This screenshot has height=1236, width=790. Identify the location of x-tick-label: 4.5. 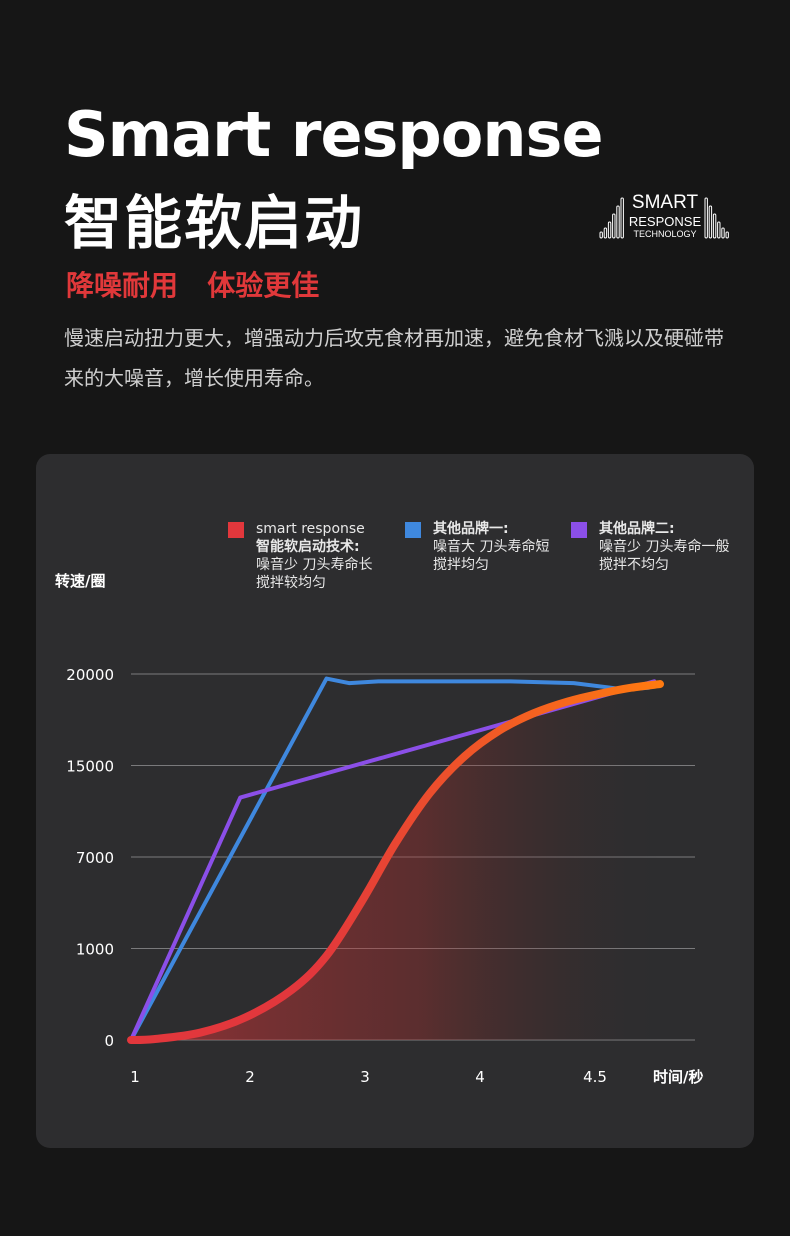
(595, 1077).